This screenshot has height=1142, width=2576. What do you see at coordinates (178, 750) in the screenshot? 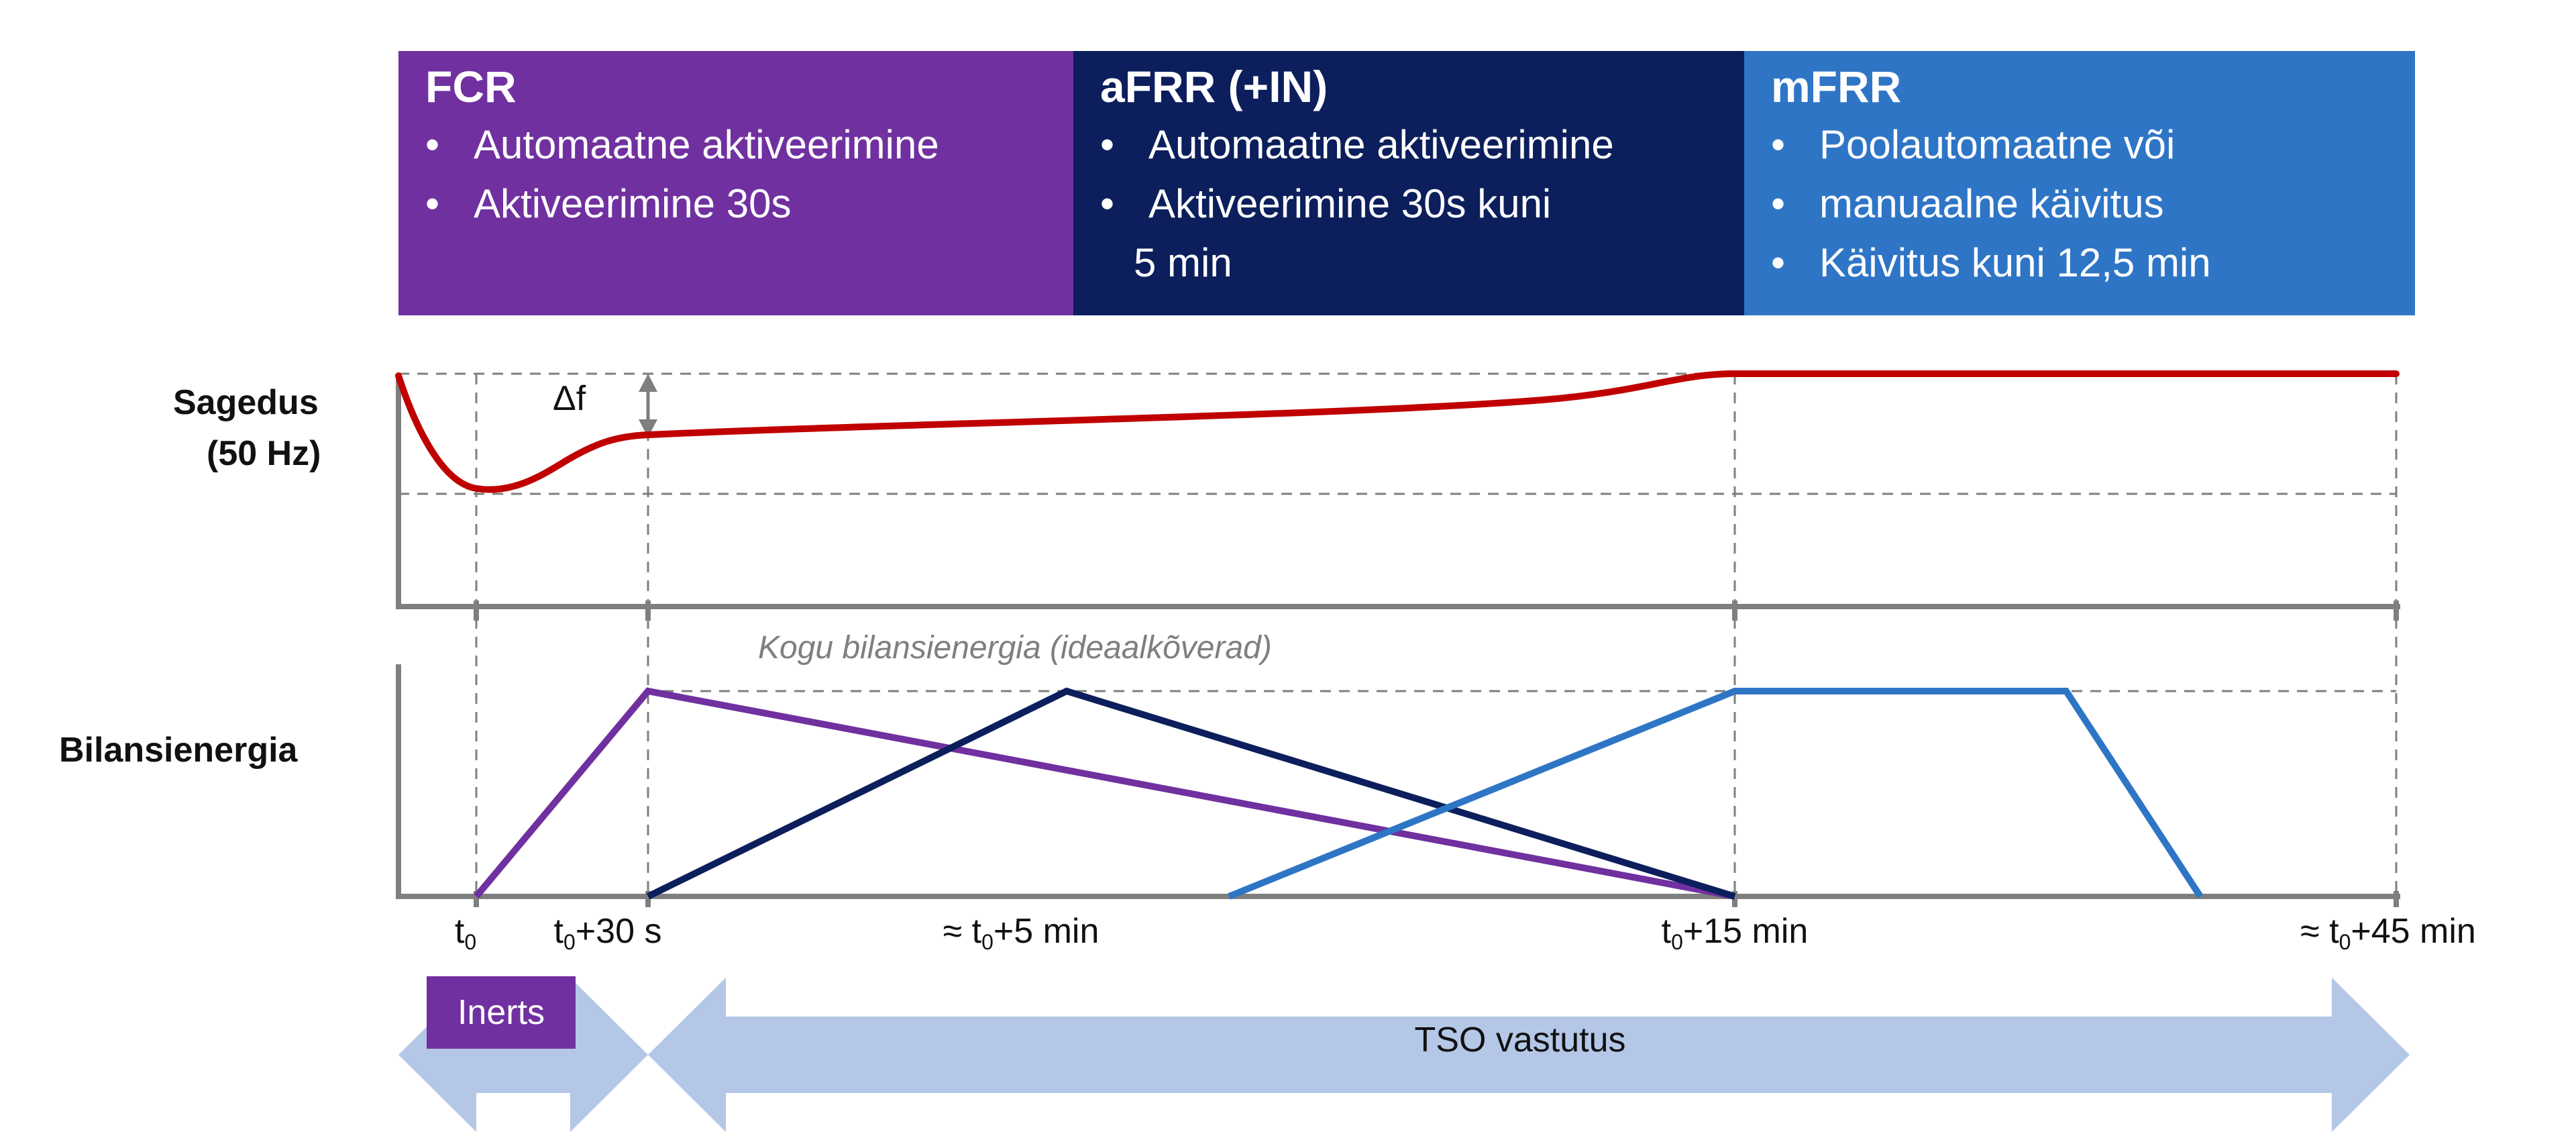
I see `balancing-energy-label: Bilansienergia` at bounding box center [178, 750].